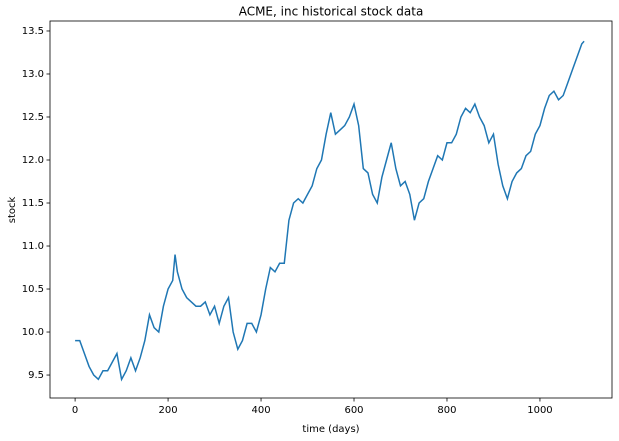  Describe the element at coordinates (33, 203) in the screenshot. I see `y-tick-label: 11.5` at that location.